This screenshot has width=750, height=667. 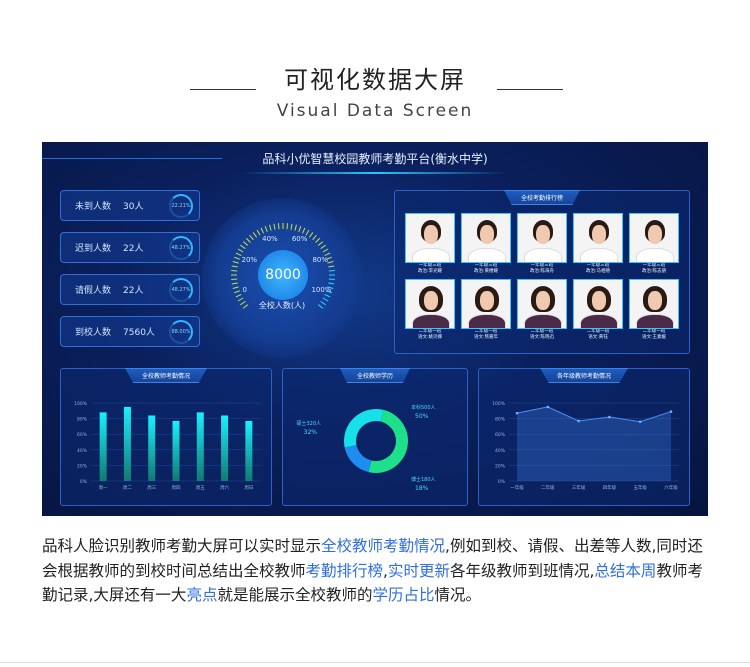 I want to click on x-tick-label: 周六, so click(x=224, y=487).